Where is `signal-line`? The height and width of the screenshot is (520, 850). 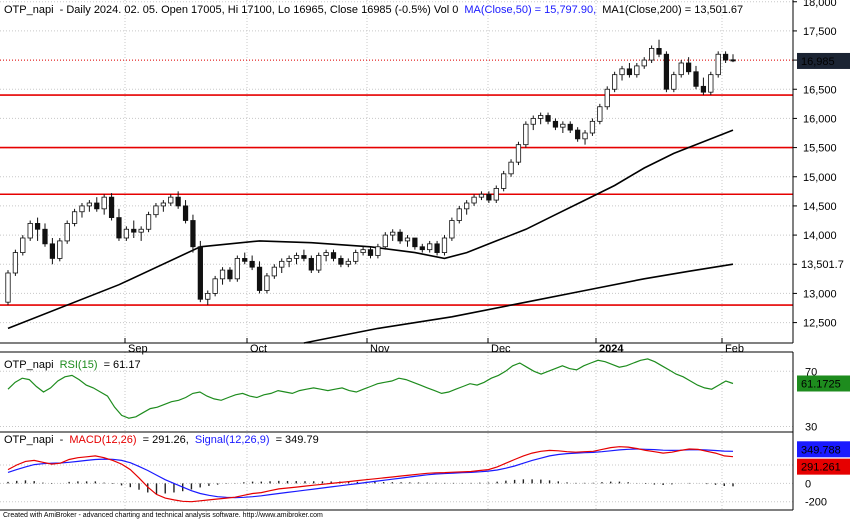 signal-line is located at coordinates (370, 473).